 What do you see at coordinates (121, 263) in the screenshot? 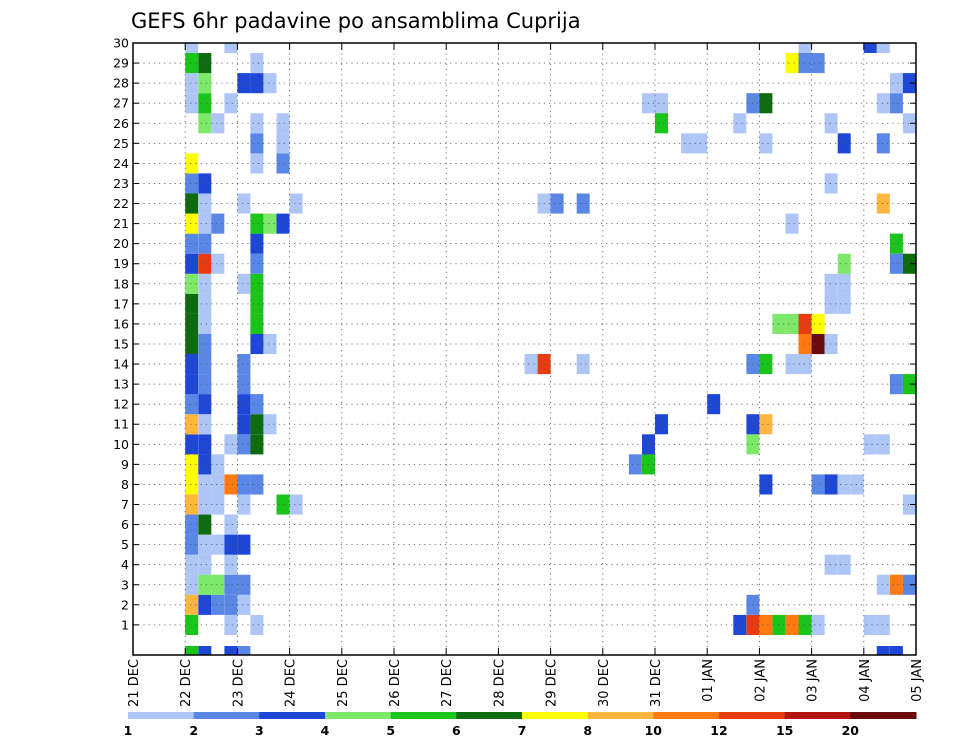
I see `y-tick-label: 19` at bounding box center [121, 263].